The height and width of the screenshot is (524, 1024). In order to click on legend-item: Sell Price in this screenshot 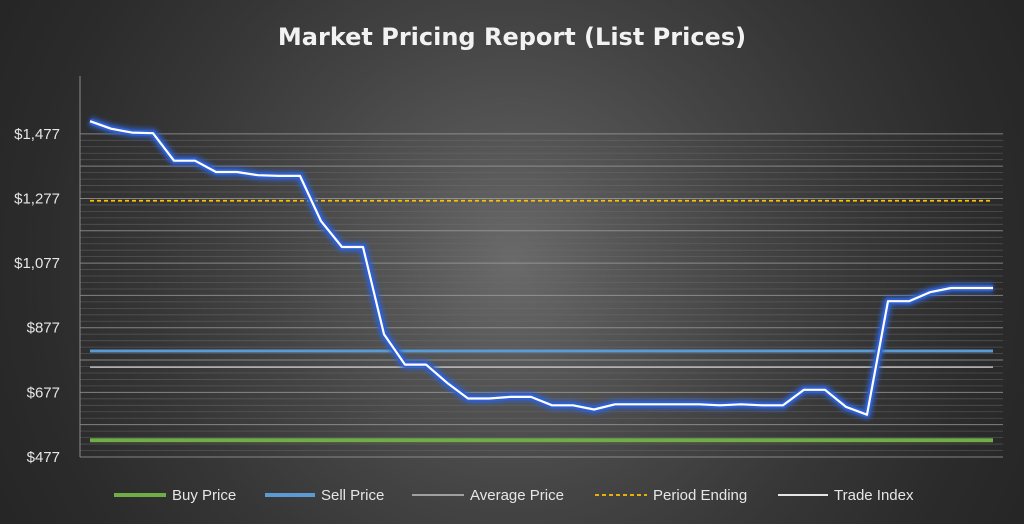, I will do `click(324, 495)`.